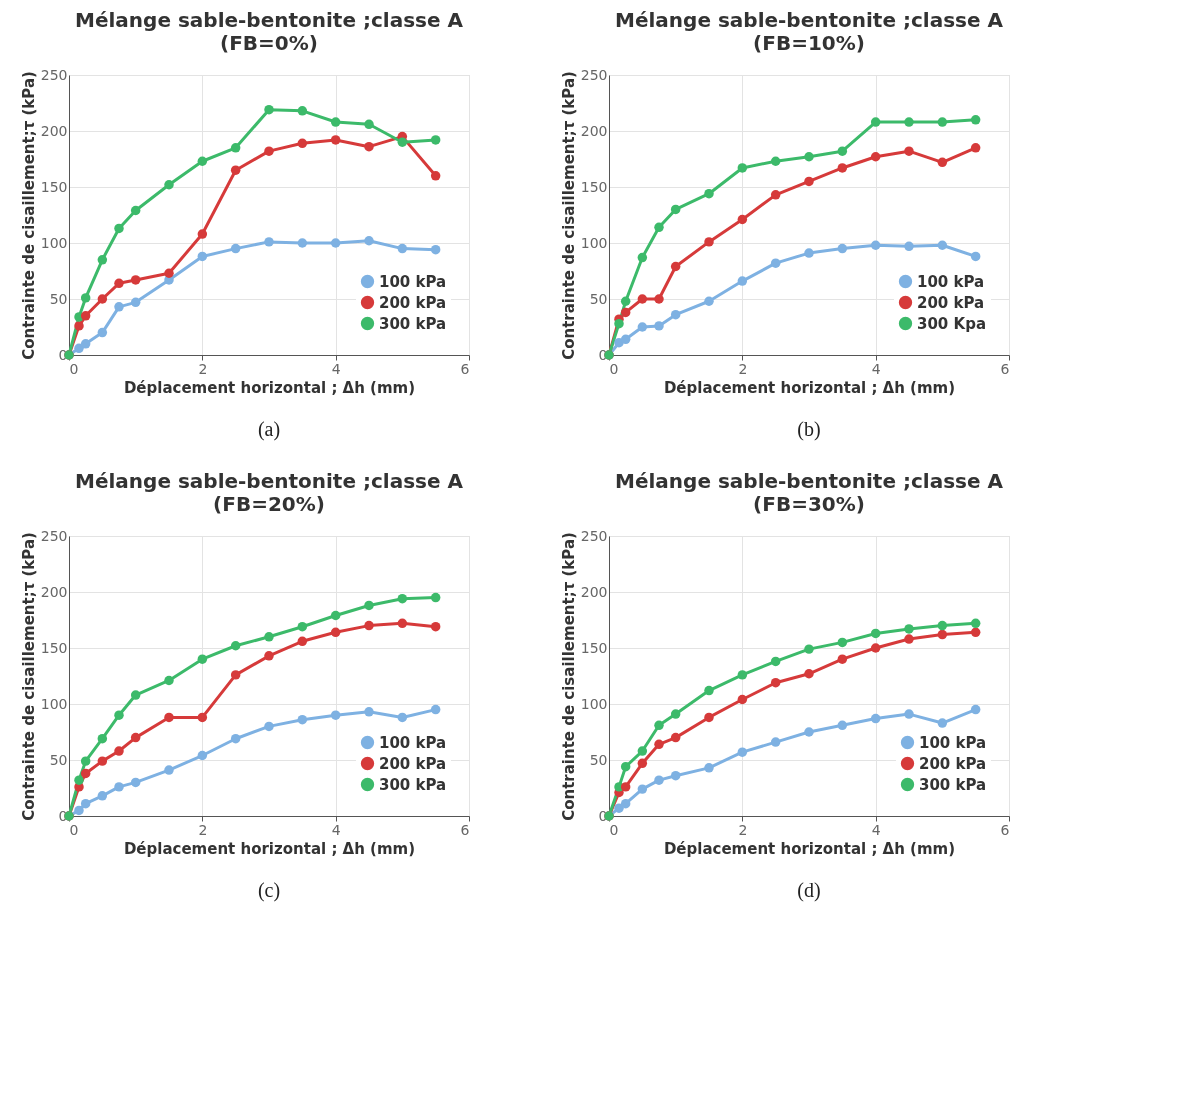 This screenshot has height=1100, width=1204. Describe the element at coordinates (269, 504) in the screenshot. I see `chart-subtitle: (FB=20%)` at that location.